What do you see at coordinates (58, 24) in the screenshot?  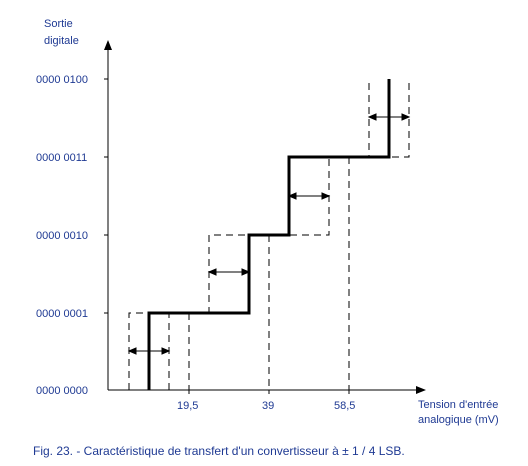 I see `y-axis-title-line1: Sortie` at bounding box center [58, 24].